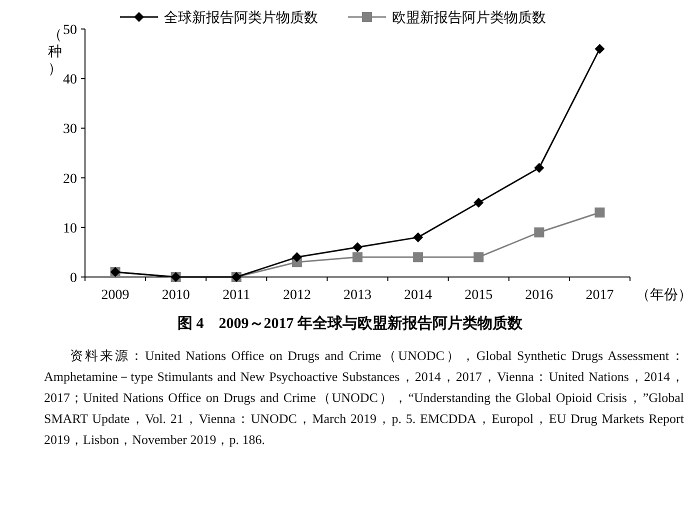 The height and width of the screenshot is (510, 700). What do you see at coordinates (418, 295) in the screenshot?
I see `x-tick-label: 2014` at bounding box center [418, 295].